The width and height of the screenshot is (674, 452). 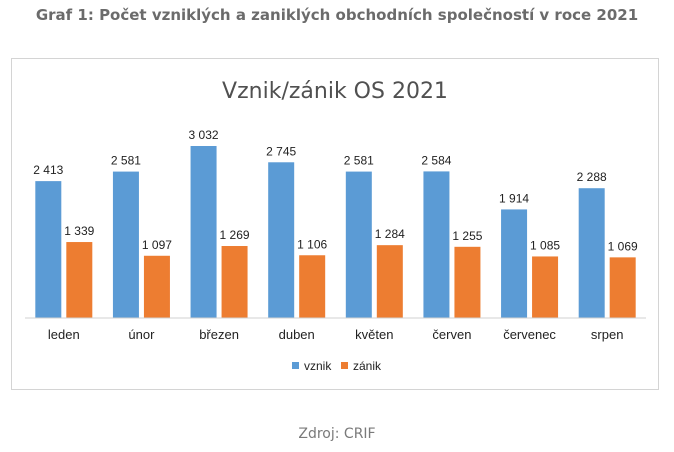 What do you see at coordinates (234, 282) in the screenshot?
I see `bar-zánik-březen` at bounding box center [234, 282].